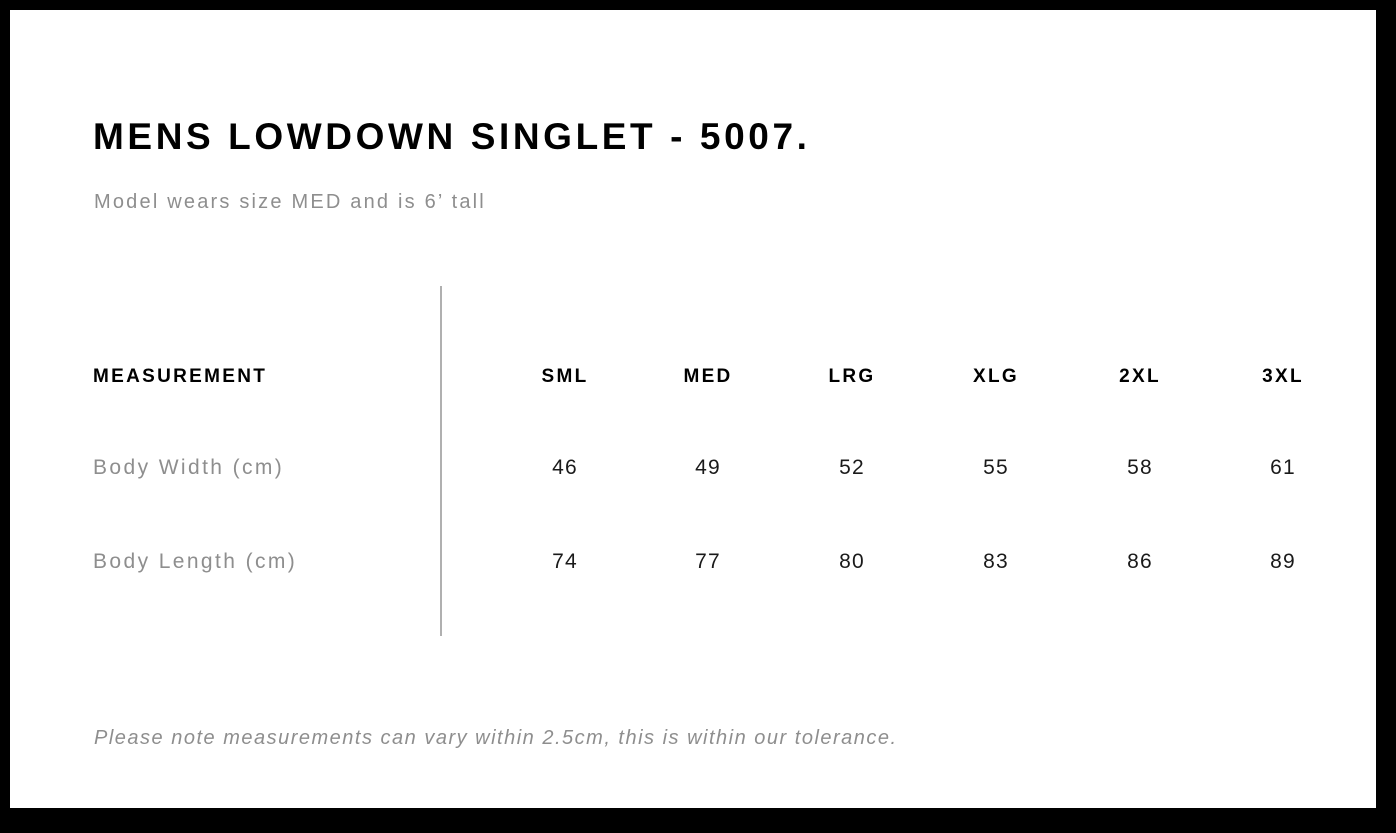 Image resolution: width=1396 pixels, height=833 pixels. What do you see at coordinates (1140, 376) in the screenshot?
I see `column-header-2xl: 2XL` at bounding box center [1140, 376].